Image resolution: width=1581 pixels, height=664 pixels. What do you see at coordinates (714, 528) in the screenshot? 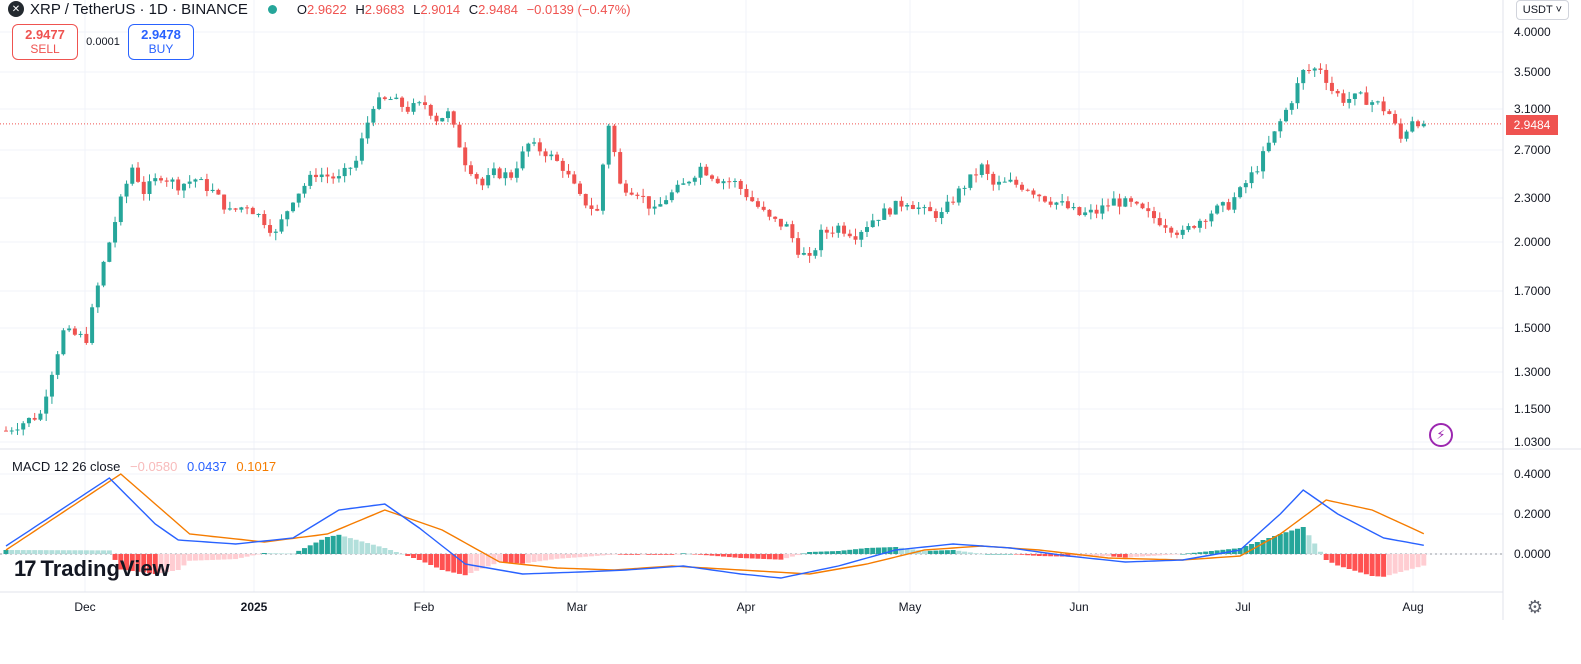
I see `macd-line` at bounding box center [714, 528].